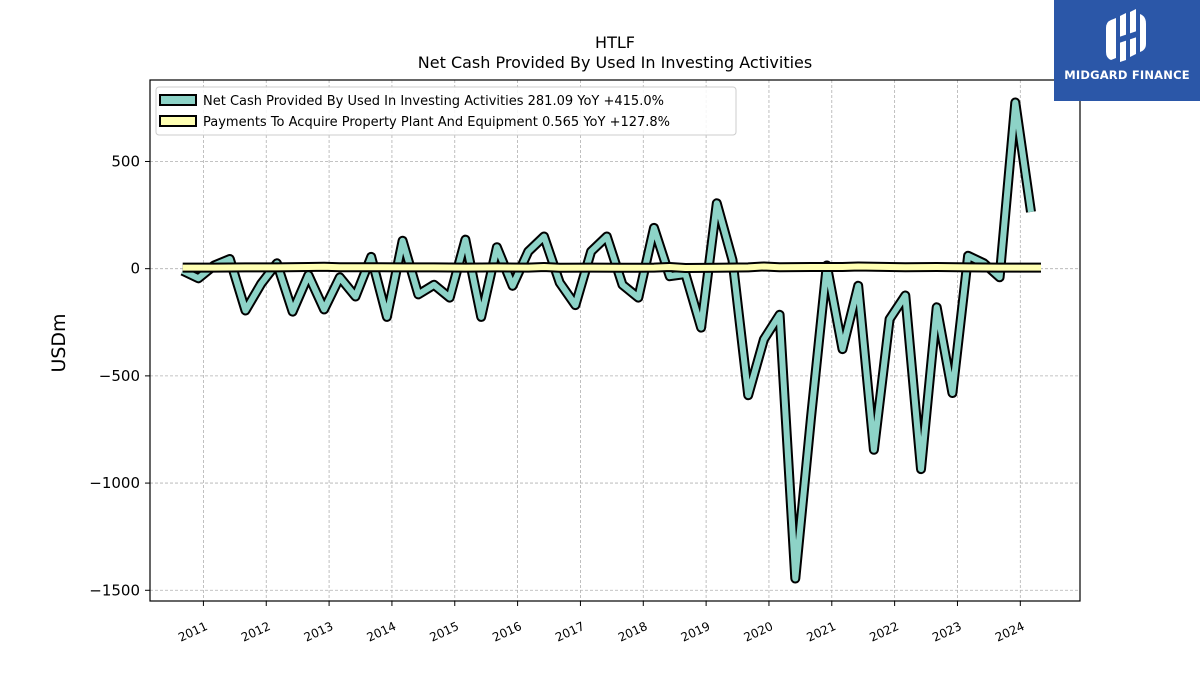 The height and width of the screenshot is (675, 1200). What do you see at coordinates (633, 632) in the screenshot?
I see `x-tick-label: 2018` at bounding box center [633, 632].